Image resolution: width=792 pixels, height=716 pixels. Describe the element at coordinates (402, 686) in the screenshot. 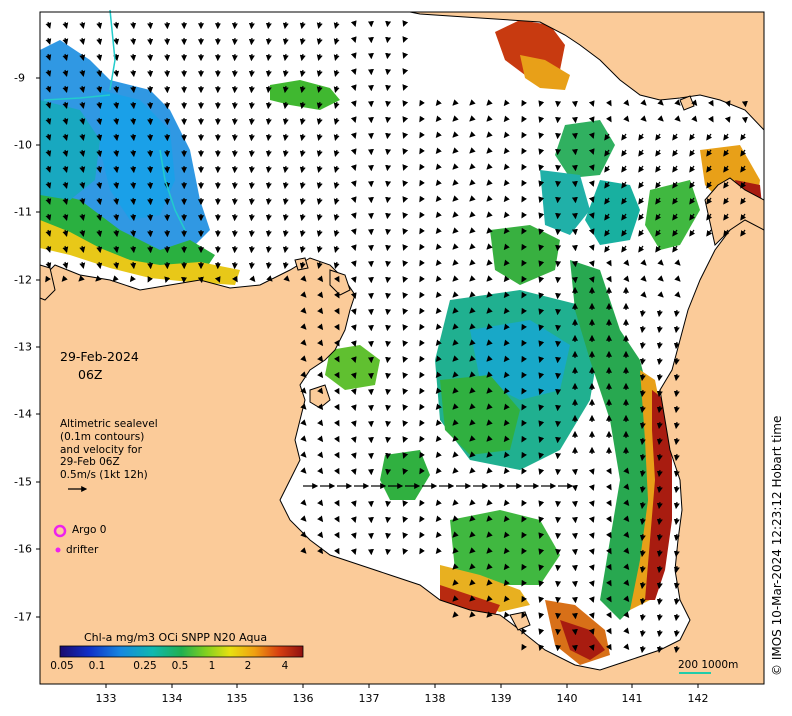

I see `x-axis-ticks` at that location.